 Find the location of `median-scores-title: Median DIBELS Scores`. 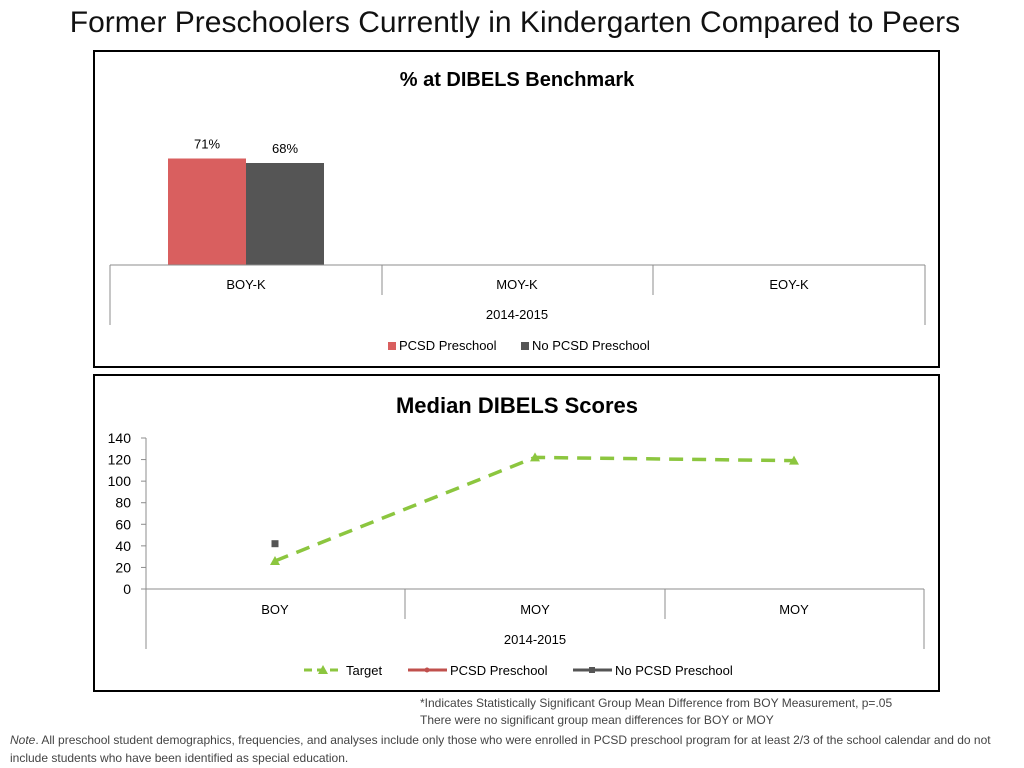

median-scores-title: Median DIBELS Scores is located at coordinates (517, 405).